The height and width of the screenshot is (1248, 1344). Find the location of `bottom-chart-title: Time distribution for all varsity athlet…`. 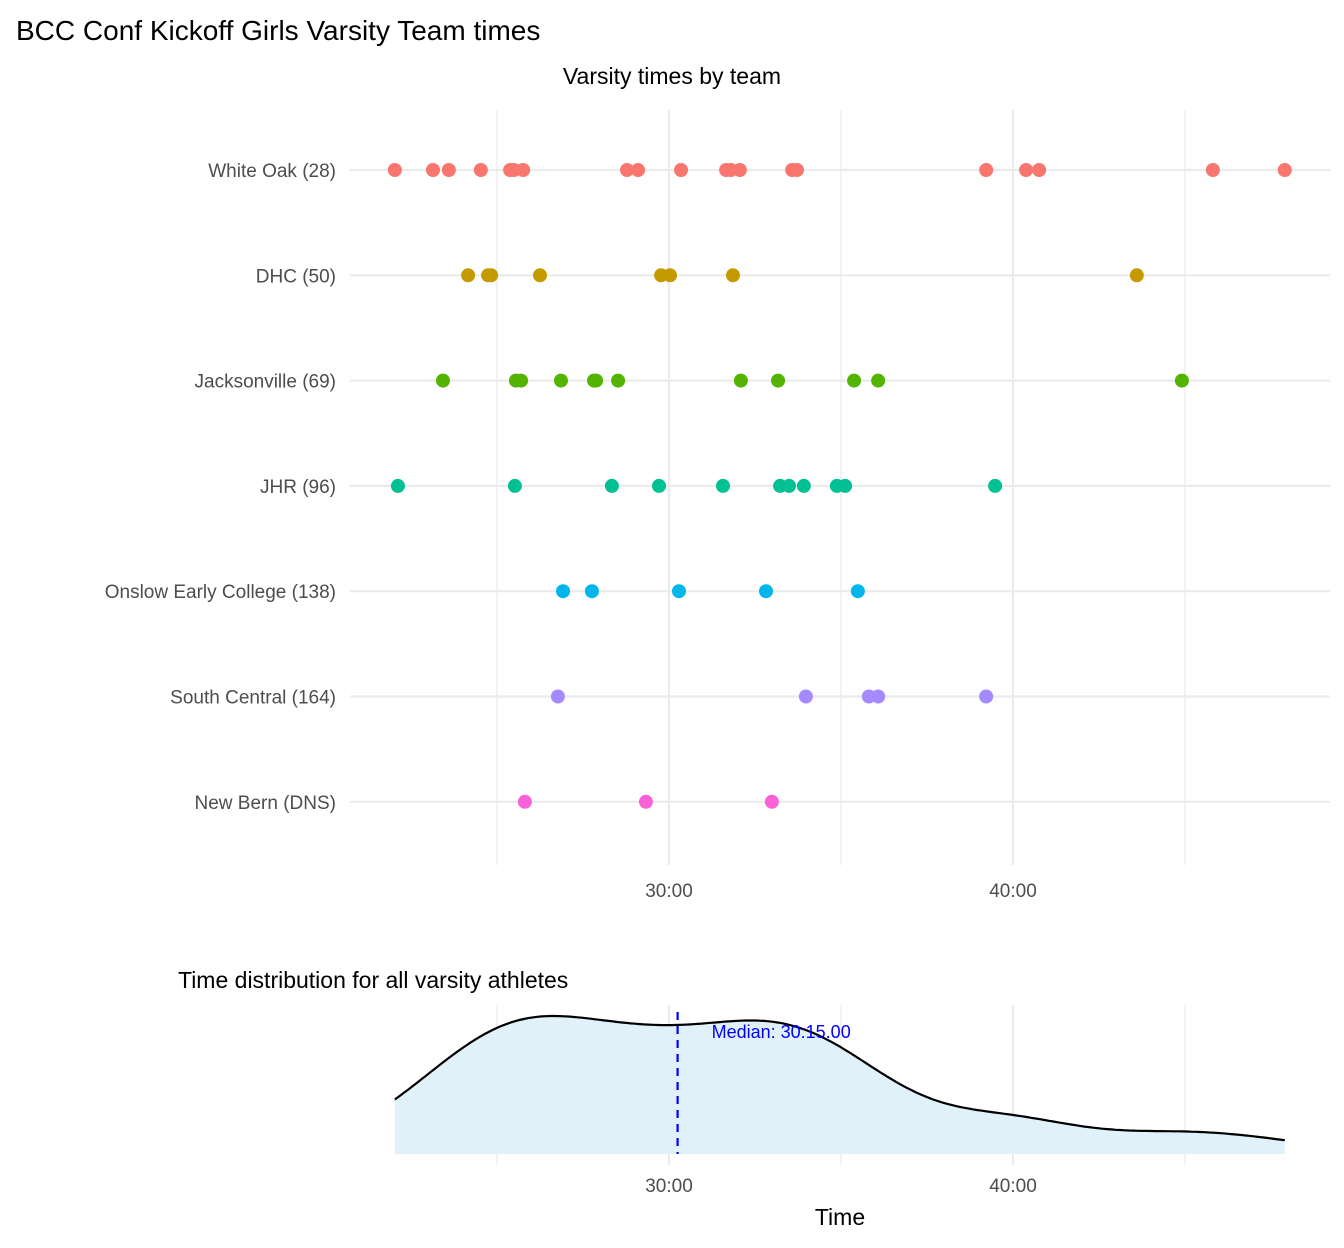

bottom-chart-title: Time distribution for all varsity athlet… is located at coordinates (373, 980).